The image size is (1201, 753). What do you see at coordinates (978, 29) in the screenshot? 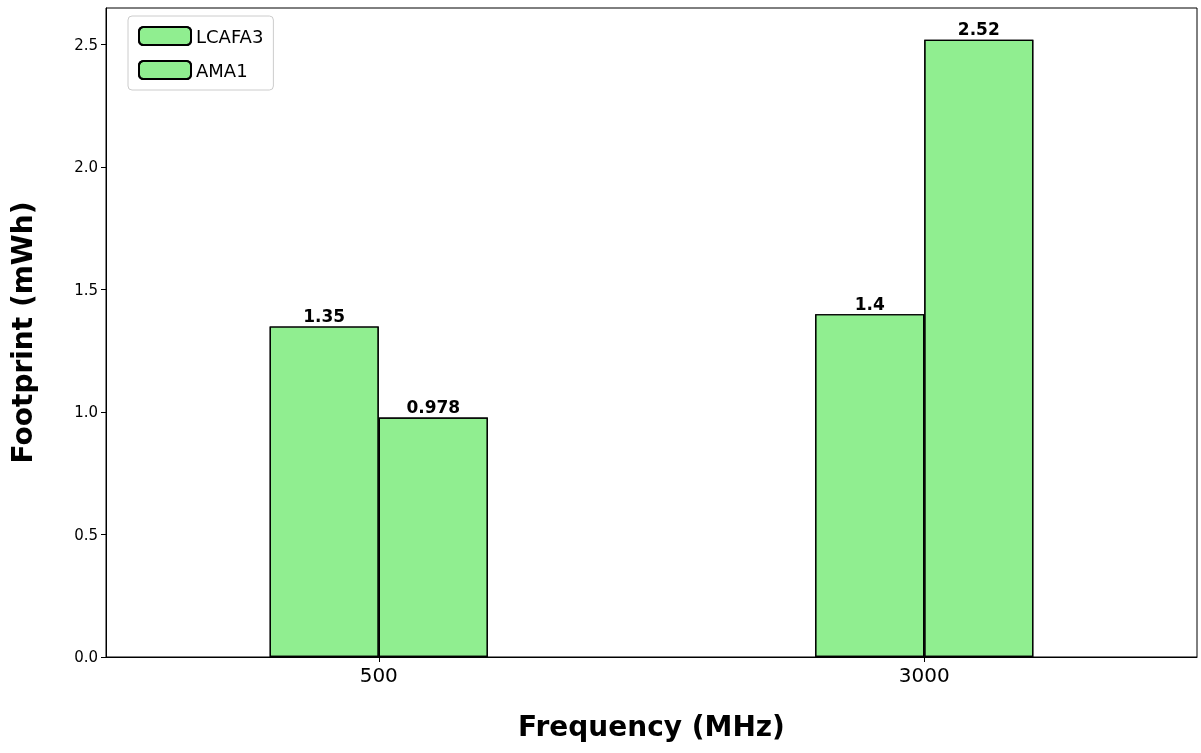
I see `data-label: 2.52` at bounding box center [978, 29].